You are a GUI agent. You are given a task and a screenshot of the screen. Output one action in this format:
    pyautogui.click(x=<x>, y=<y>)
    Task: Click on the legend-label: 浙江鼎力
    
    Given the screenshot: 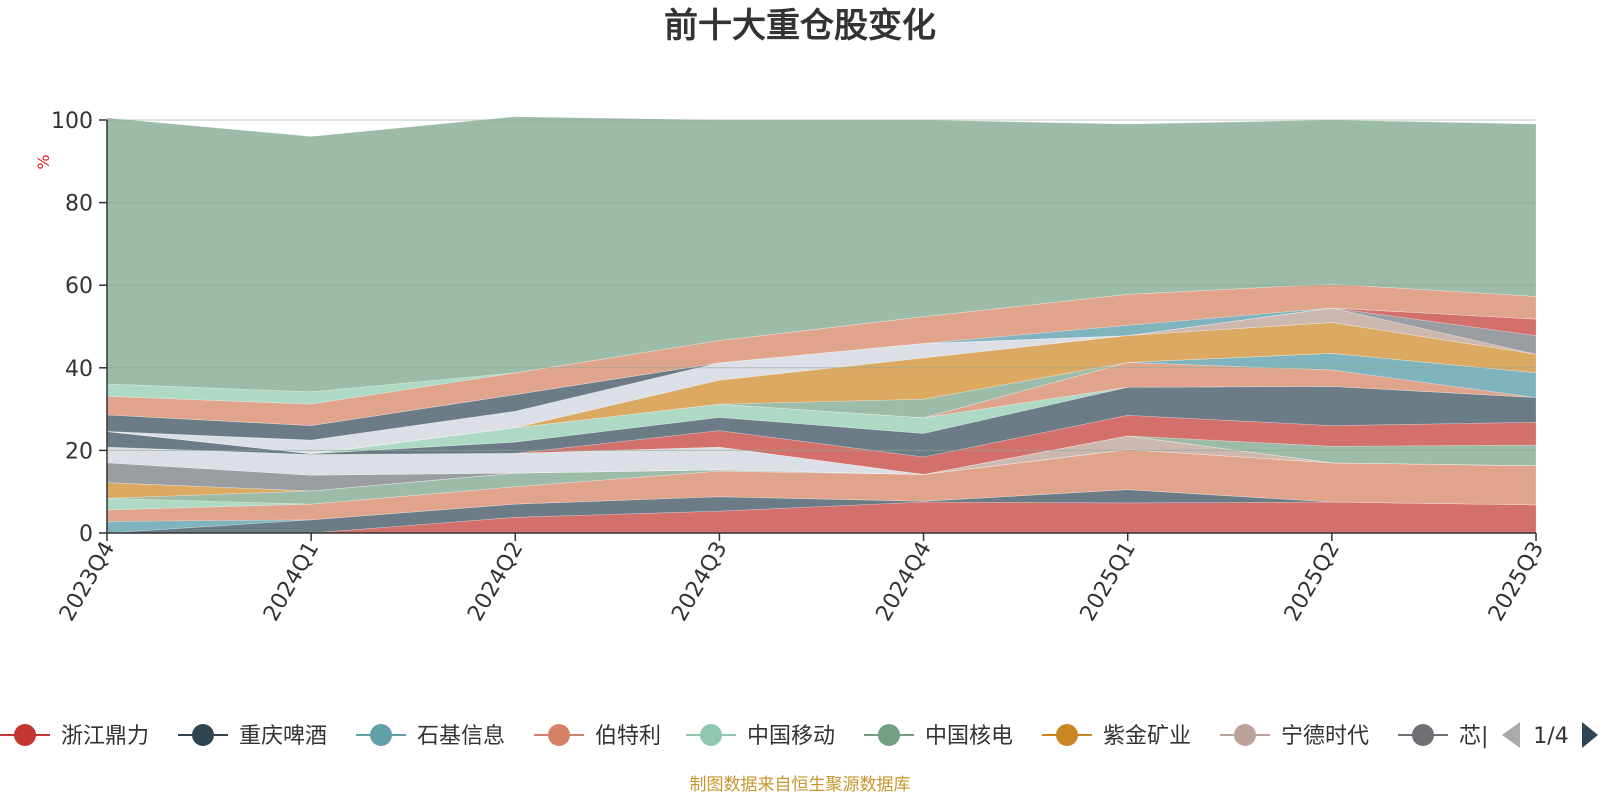 What is the action you would take?
    pyautogui.click(x=105, y=736)
    